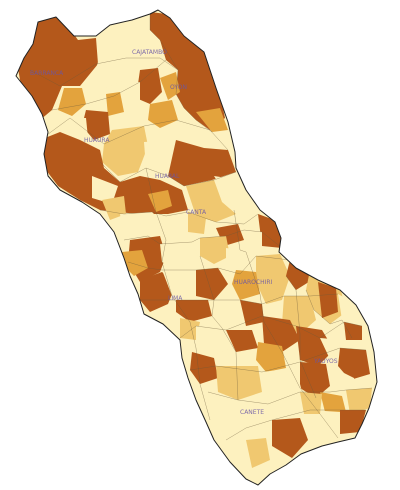 The width and height of the screenshot is (400, 490). I want to click on province-label-yauyos: YAUYOS, so click(325, 361).